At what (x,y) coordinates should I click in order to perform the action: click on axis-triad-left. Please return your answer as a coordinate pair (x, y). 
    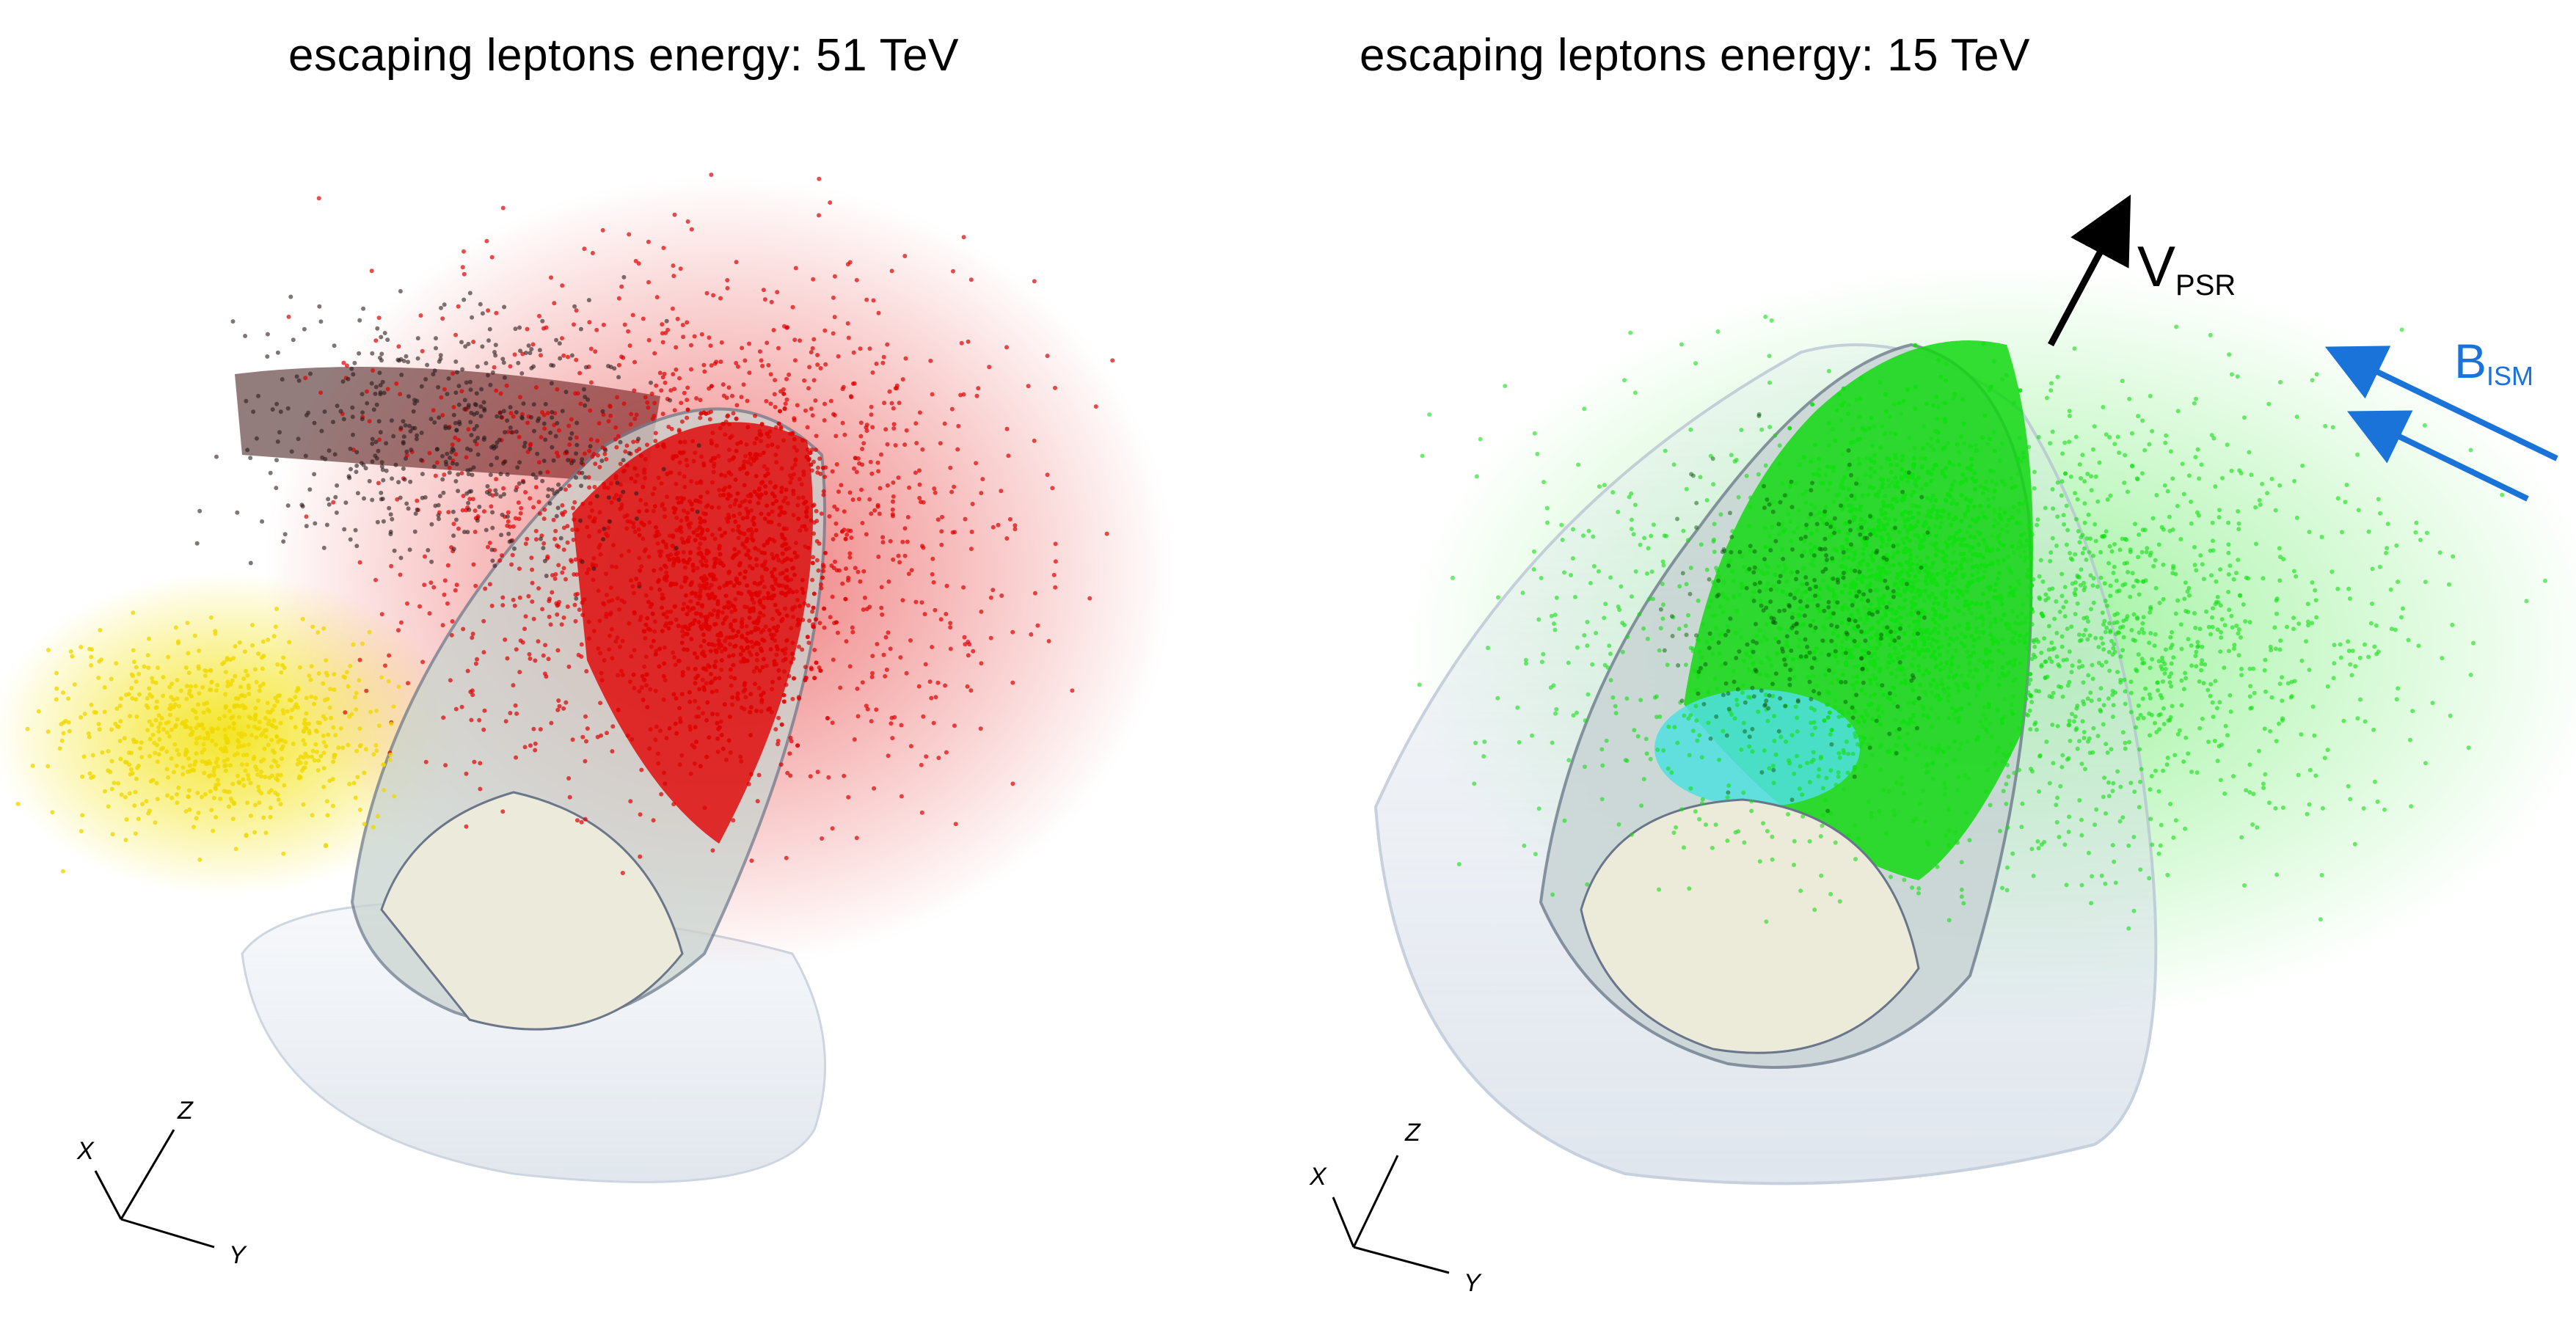
    Looking at the image, I should click on (155, 1189).